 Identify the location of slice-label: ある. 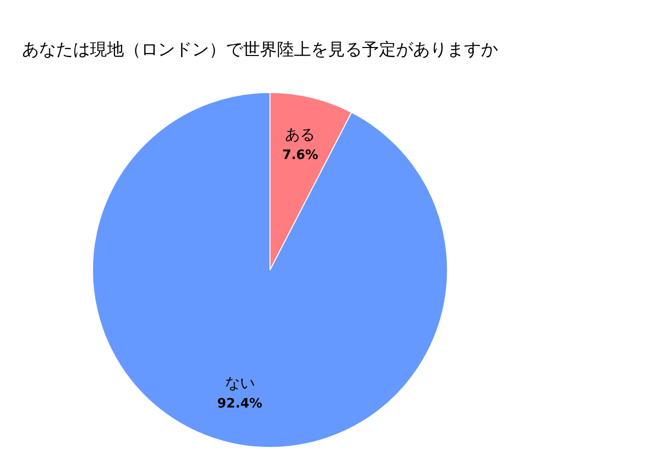
(300, 135).